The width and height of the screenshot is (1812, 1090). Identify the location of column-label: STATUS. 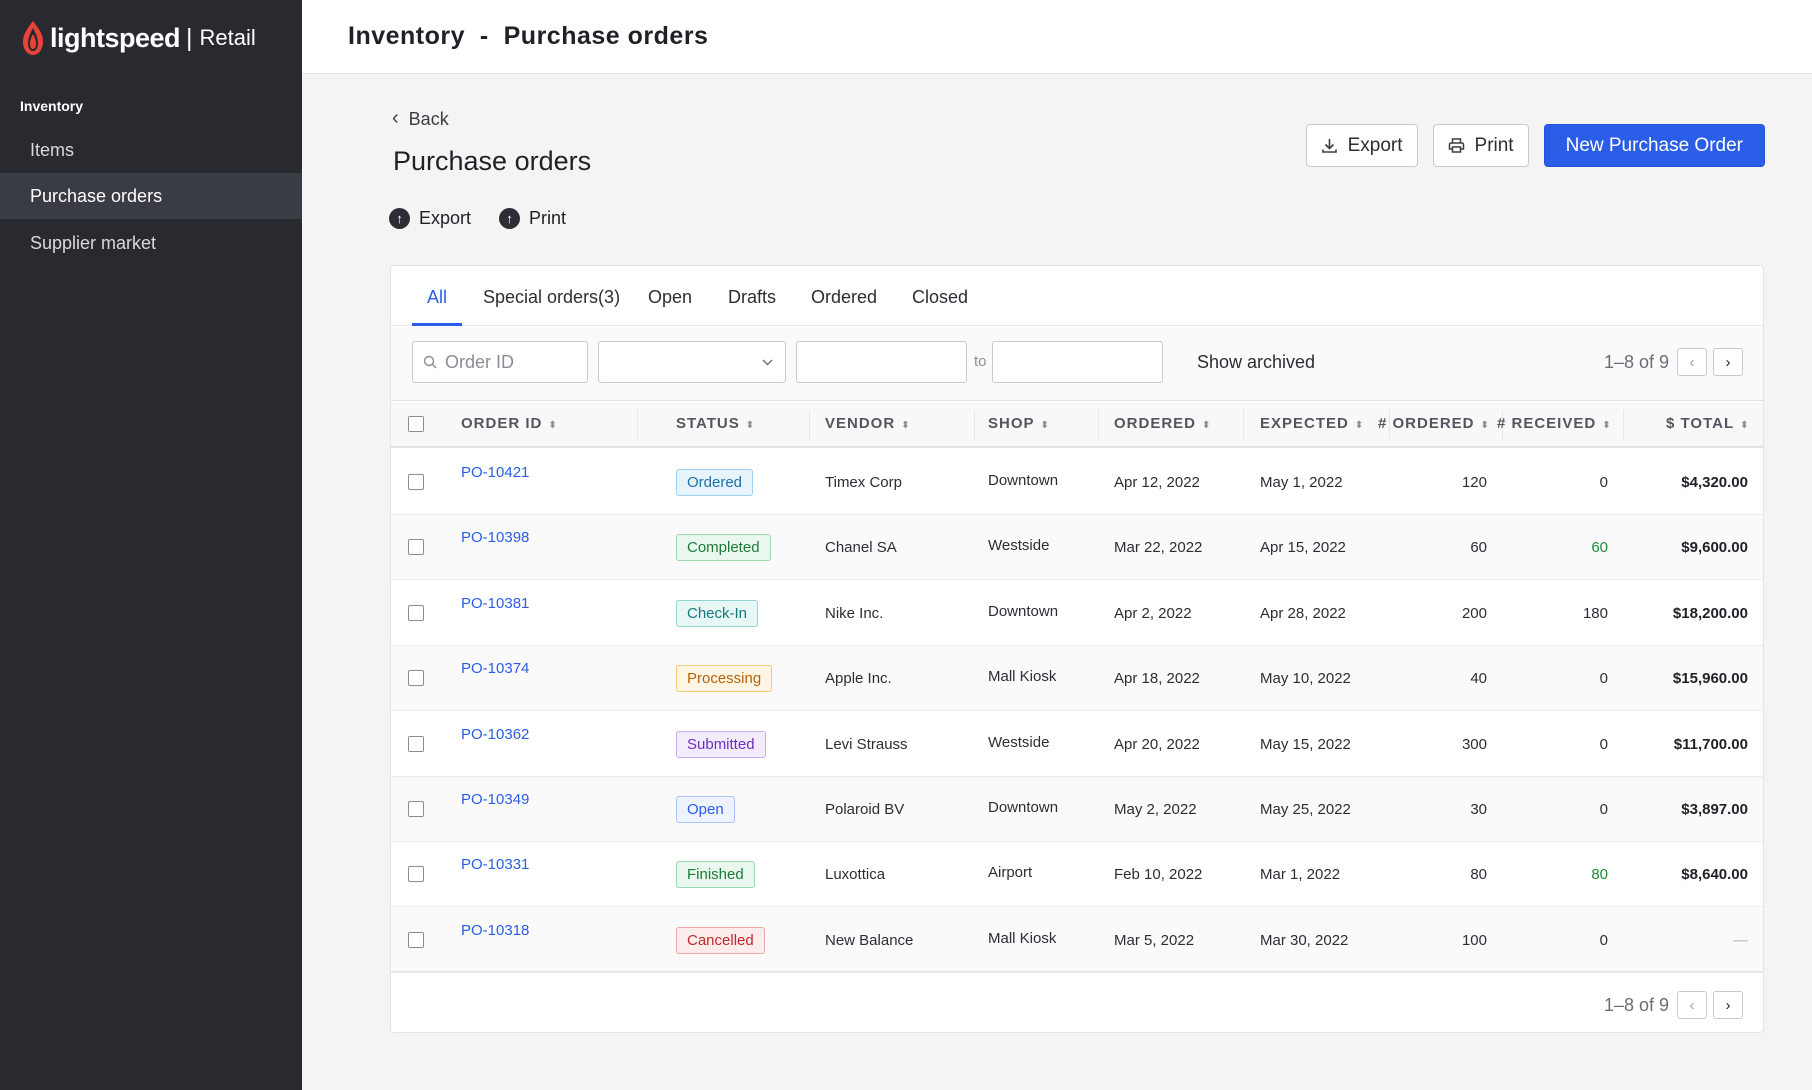
(708, 423).